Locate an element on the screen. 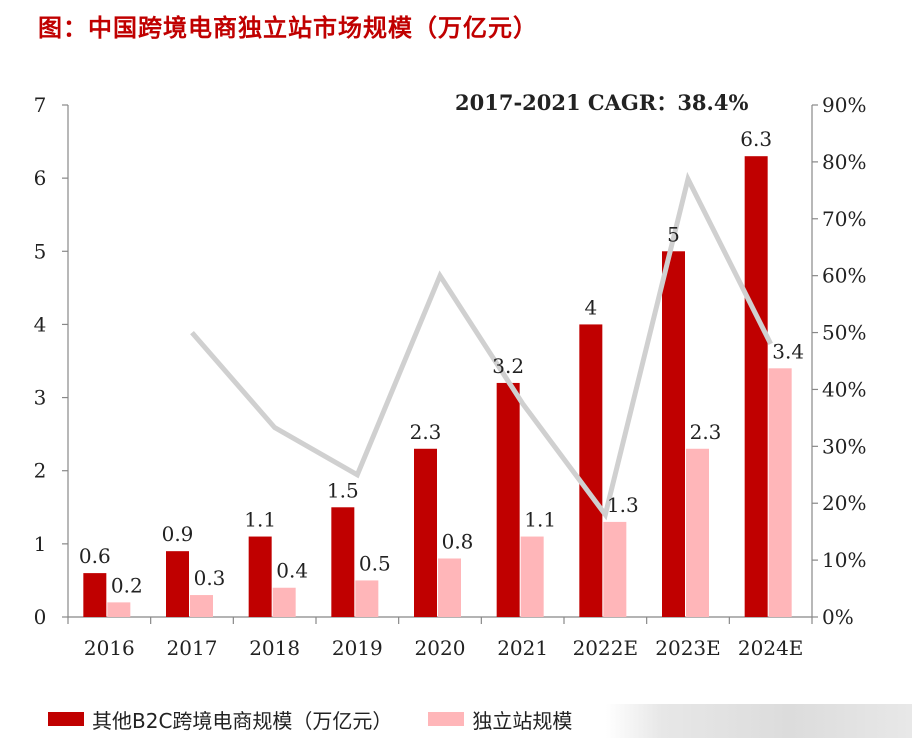  x-tick-label: 2024E is located at coordinates (771, 648).